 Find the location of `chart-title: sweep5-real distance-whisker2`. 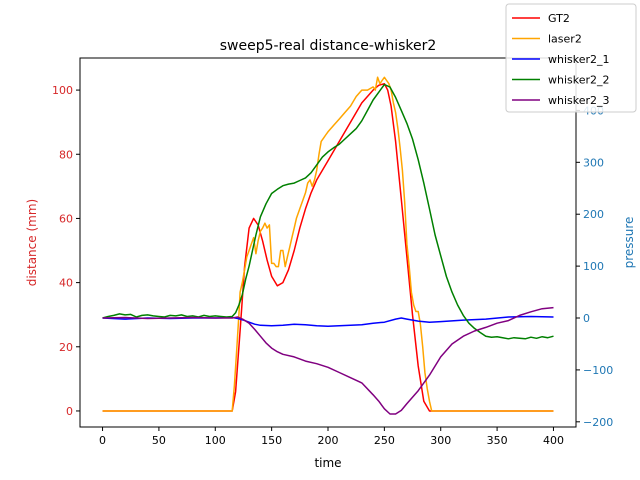

chart-title: sweep5-real distance-whisker2 is located at coordinates (328, 46).